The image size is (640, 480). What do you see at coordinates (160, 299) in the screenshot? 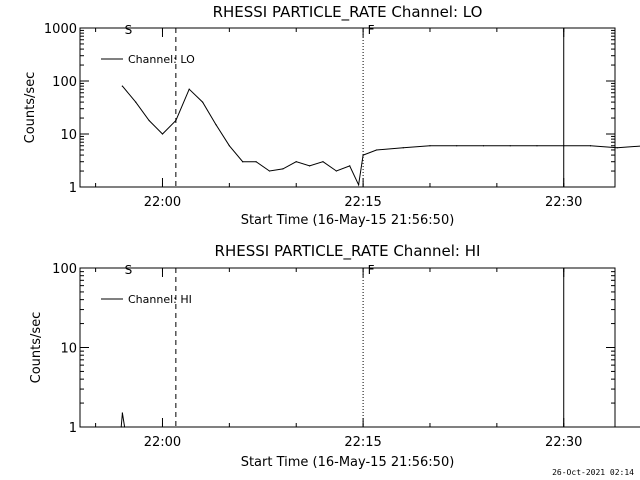
I see `legend-label: Channel: HI` at bounding box center [160, 299].